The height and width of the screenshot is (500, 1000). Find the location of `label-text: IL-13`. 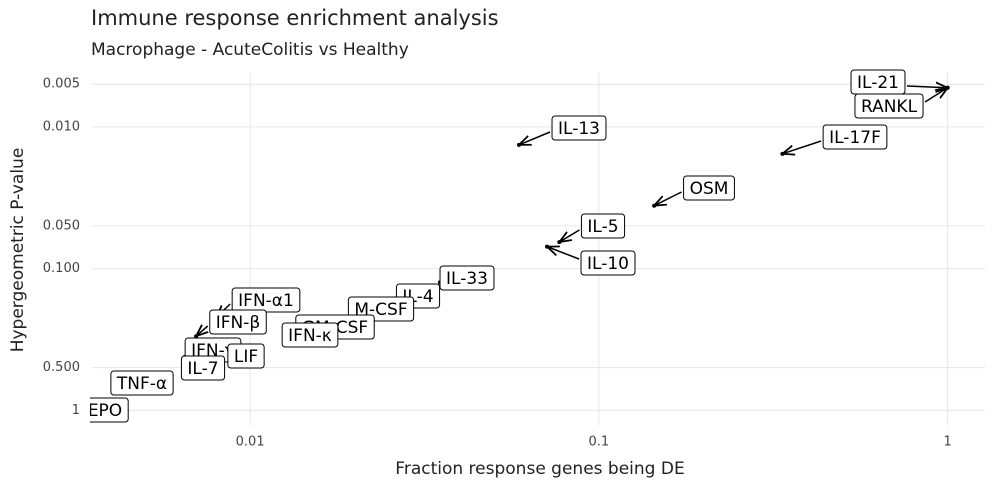

label-text: IL-13 is located at coordinates (579, 129).